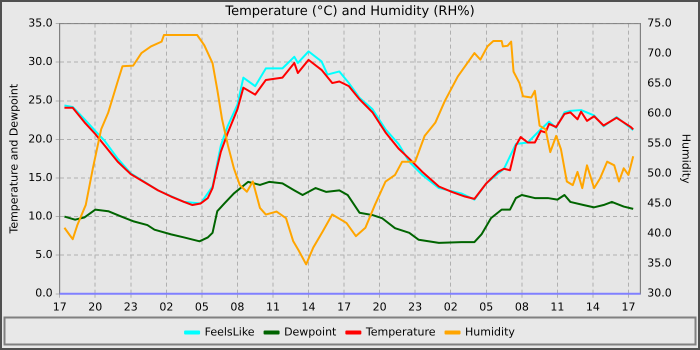  What do you see at coordinates (490, 331) in the screenshot?
I see `legend-label: Humidity` at bounding box center [490, 331].